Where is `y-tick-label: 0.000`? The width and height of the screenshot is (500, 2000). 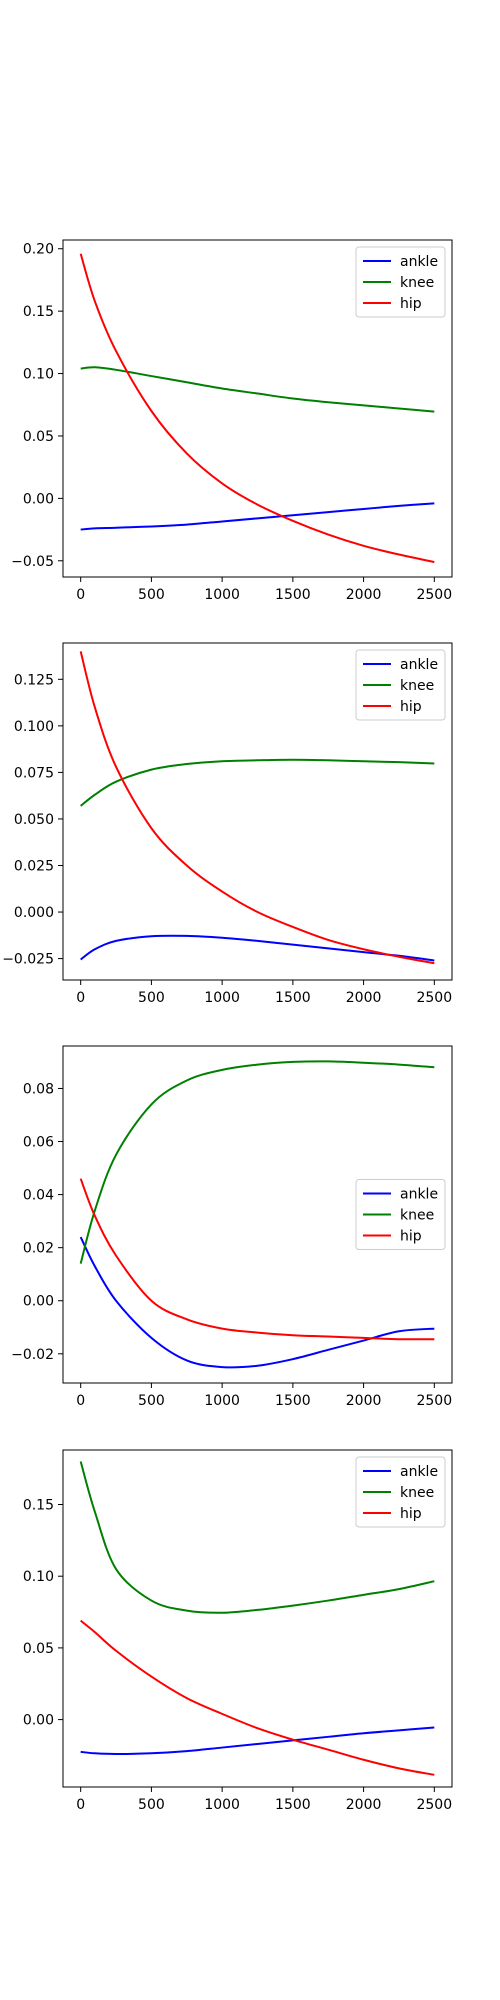
y-tick-label: 0.000 is located at coordinates (34, 913).